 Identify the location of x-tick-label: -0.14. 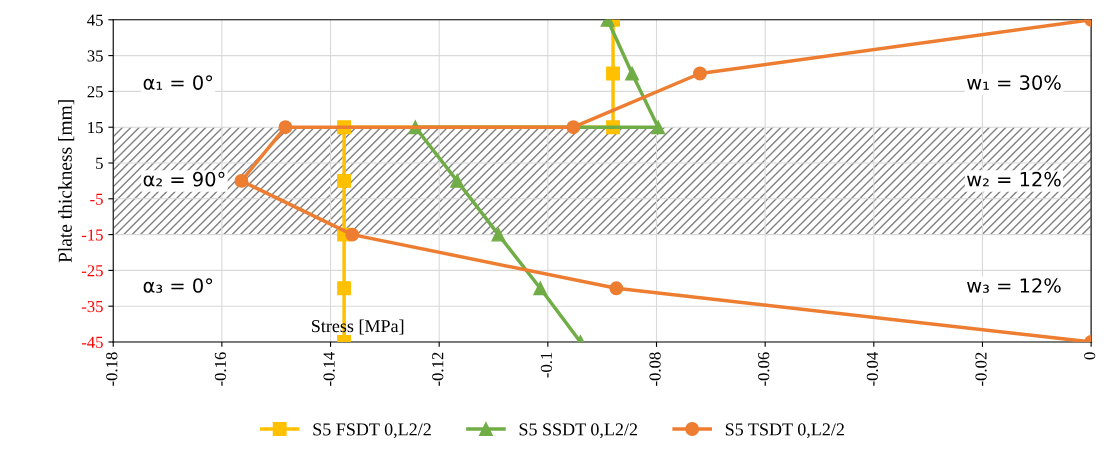
(329, 368).